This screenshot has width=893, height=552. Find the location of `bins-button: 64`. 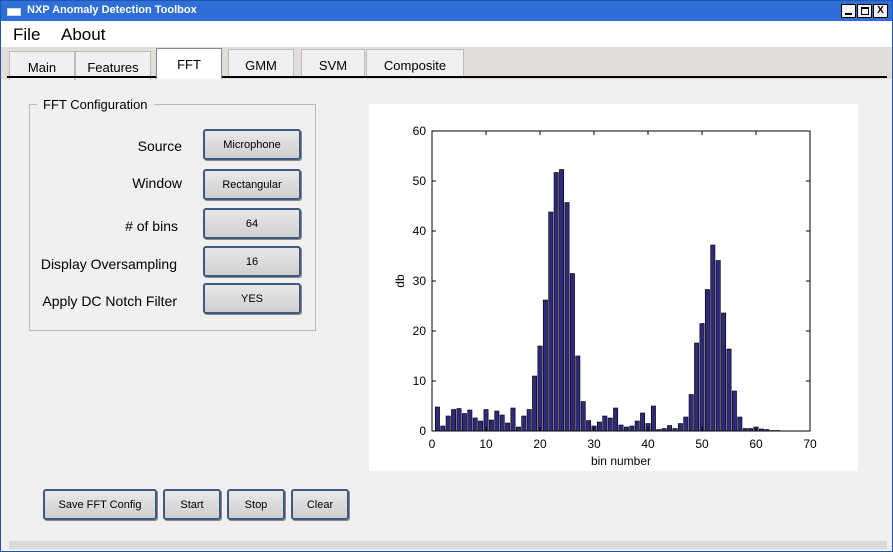

bins-button: 64 is located at coordinates (252, 223).